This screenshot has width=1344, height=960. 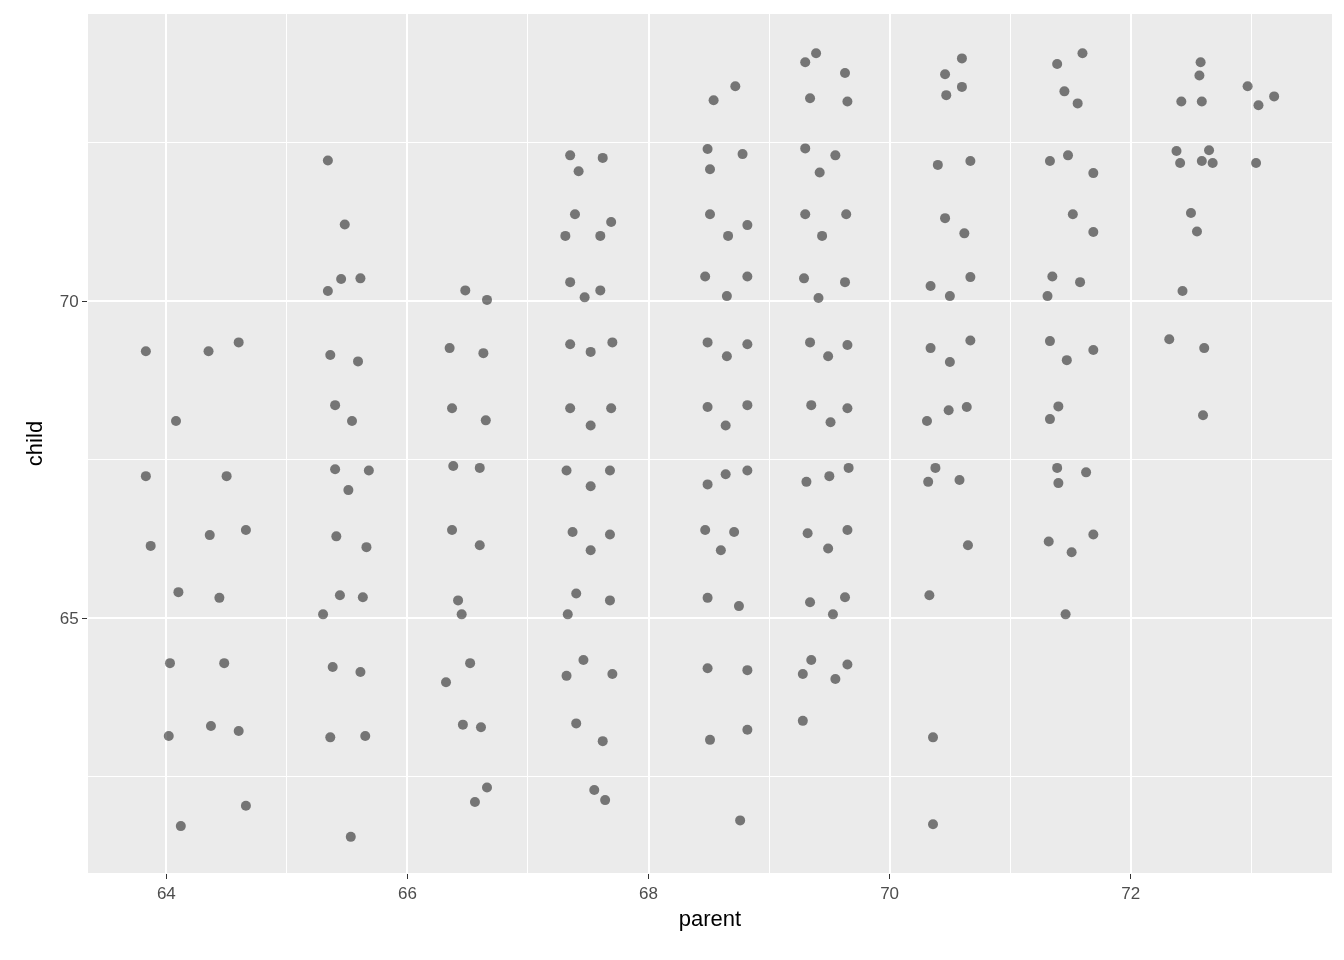 What do you see at coordinates (407, 894) in the screenshot?
I see `x-tick-label: 66` at bounding box center [407, 894].